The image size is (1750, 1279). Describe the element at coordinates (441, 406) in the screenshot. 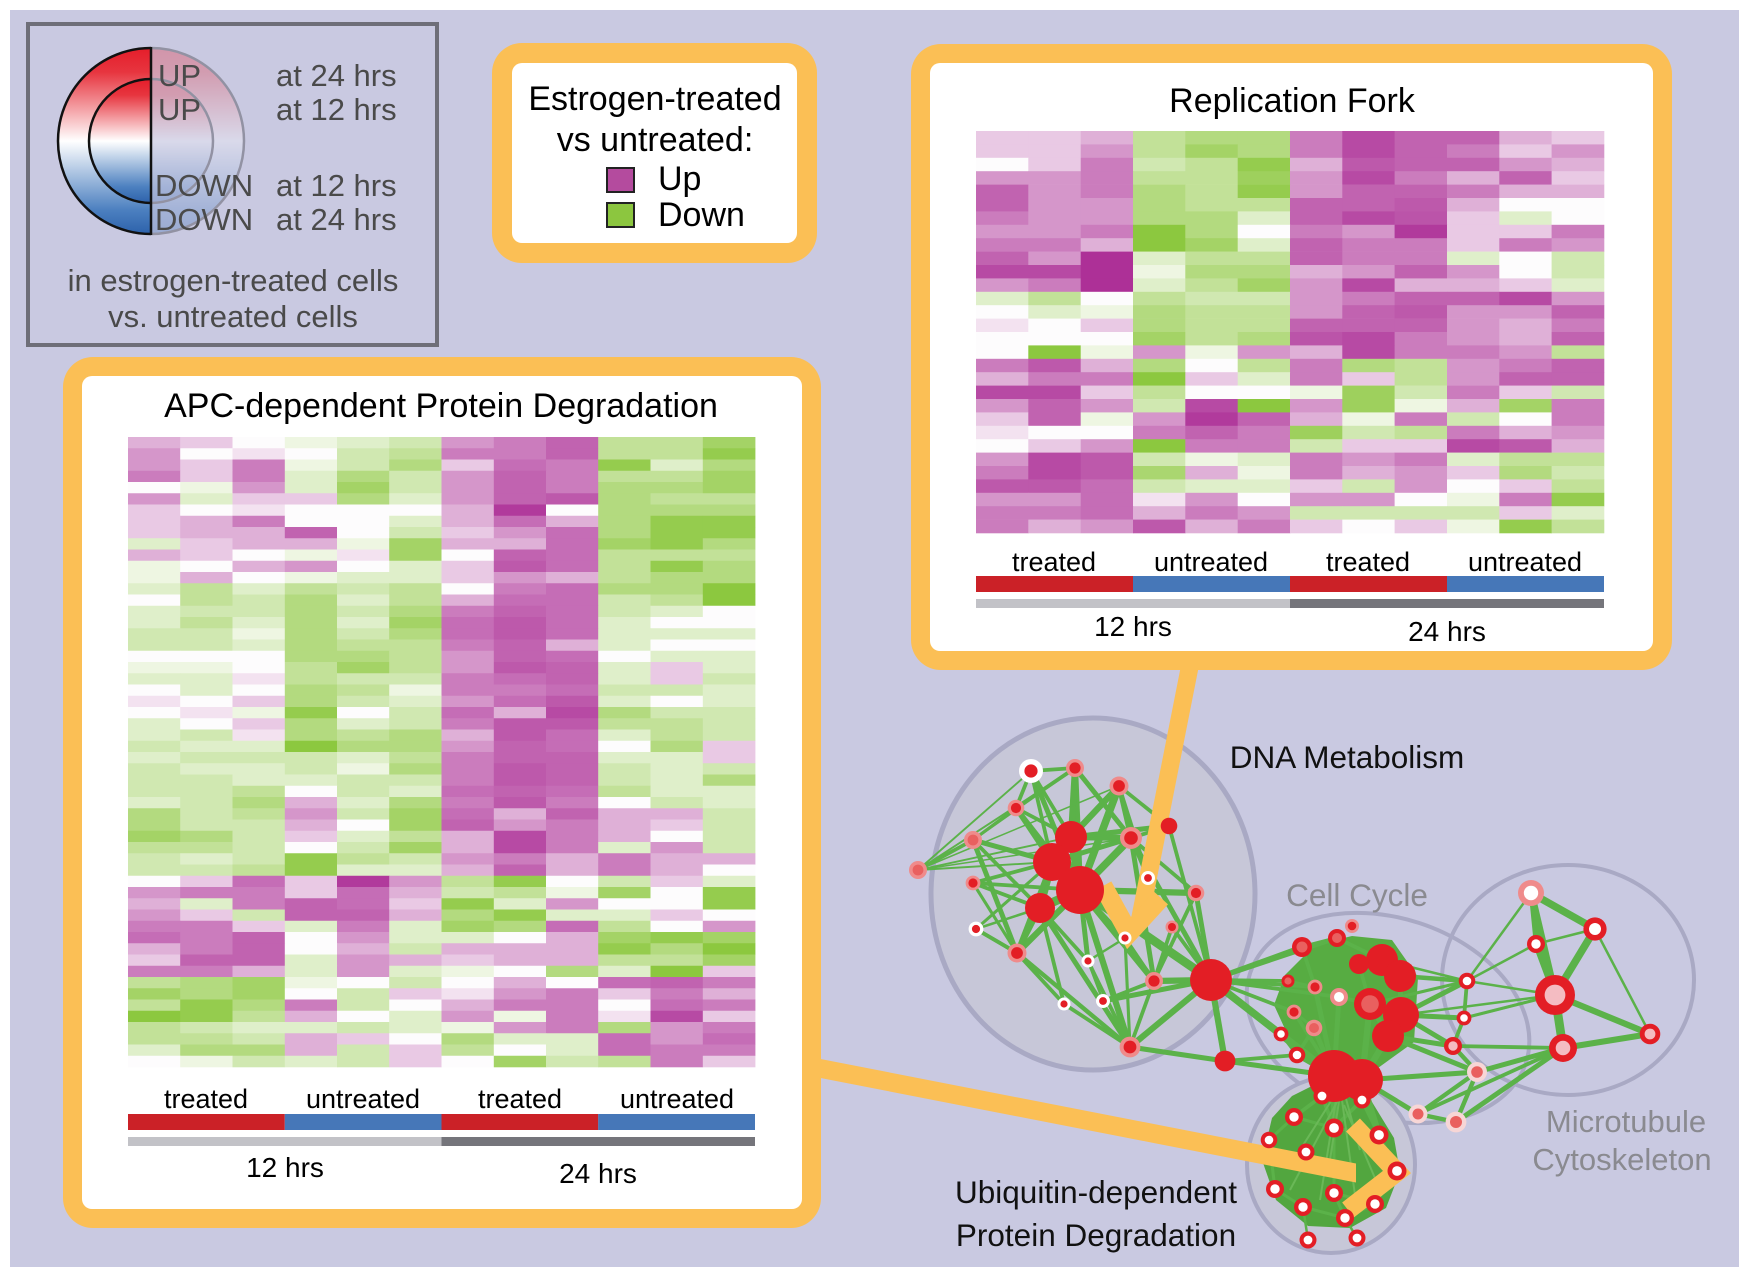

I see `svg-text:APC-dependent Protein Degradat: APC-dependent Protein Degradation` at that location.